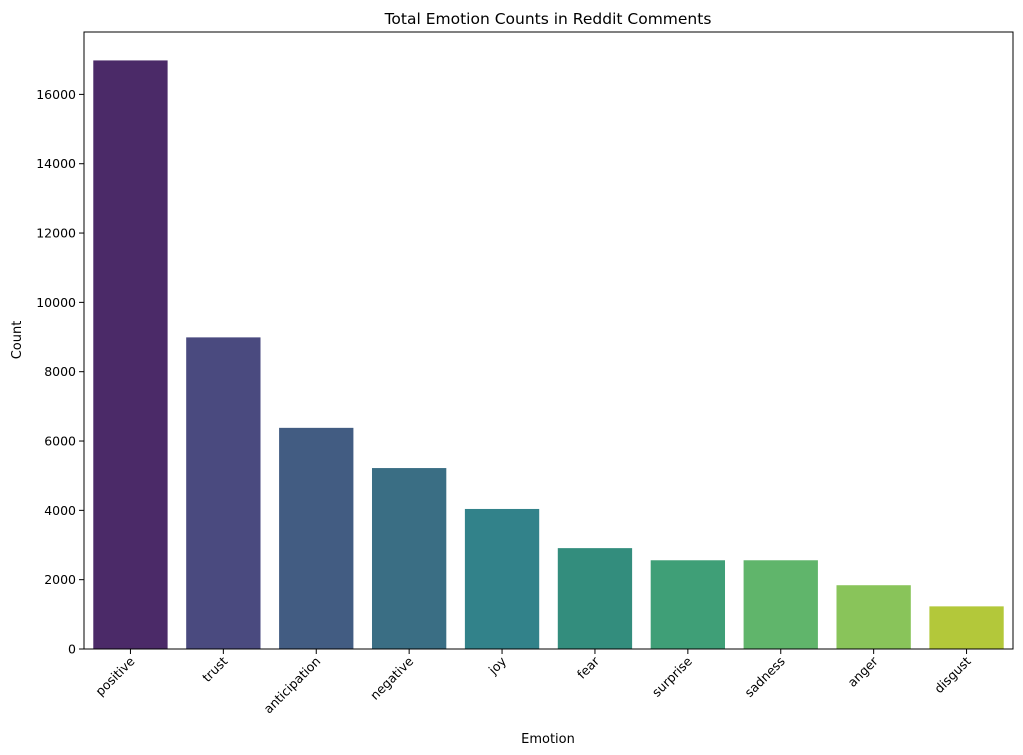  I want to click on y-axis-label: Count, so click(17, 340).